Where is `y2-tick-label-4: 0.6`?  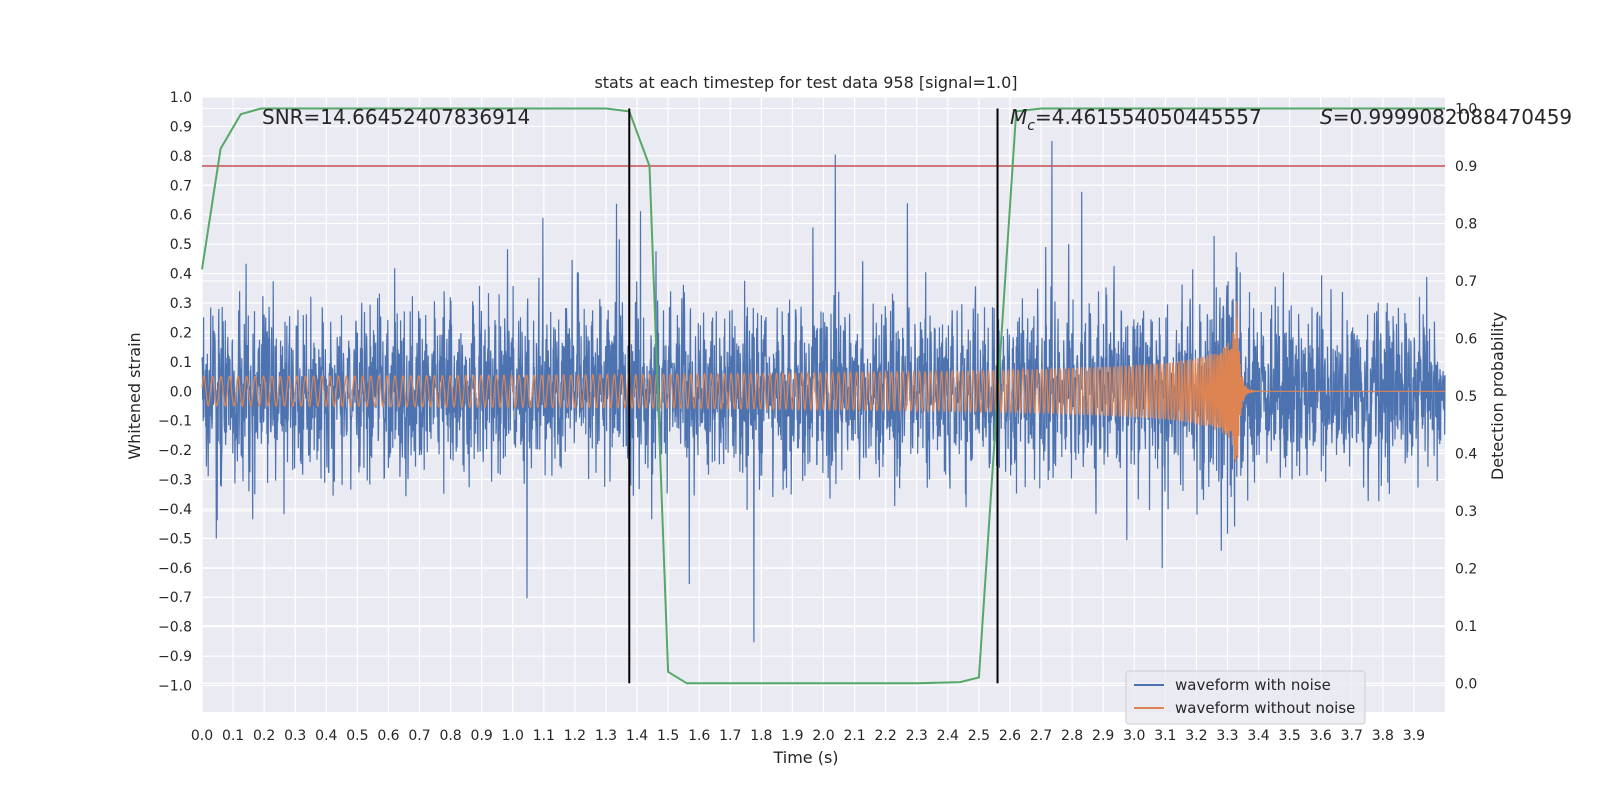
y2-tick-label-4: 0.6 is located at coordinates (1466, 339).